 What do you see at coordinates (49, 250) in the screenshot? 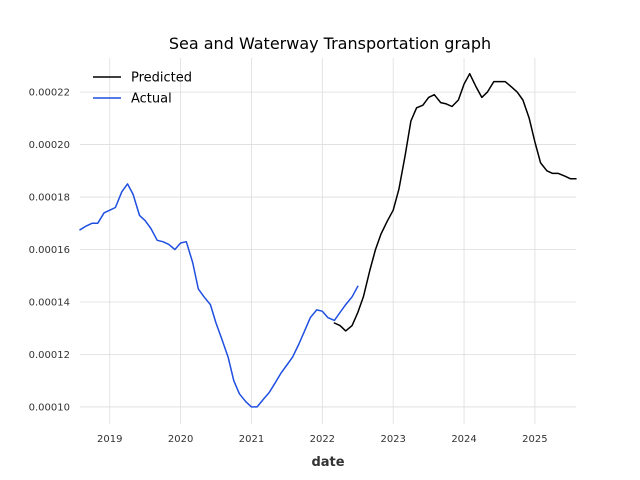
I see `y-tick-label: 0.00016` at bounding box center [49, 250].